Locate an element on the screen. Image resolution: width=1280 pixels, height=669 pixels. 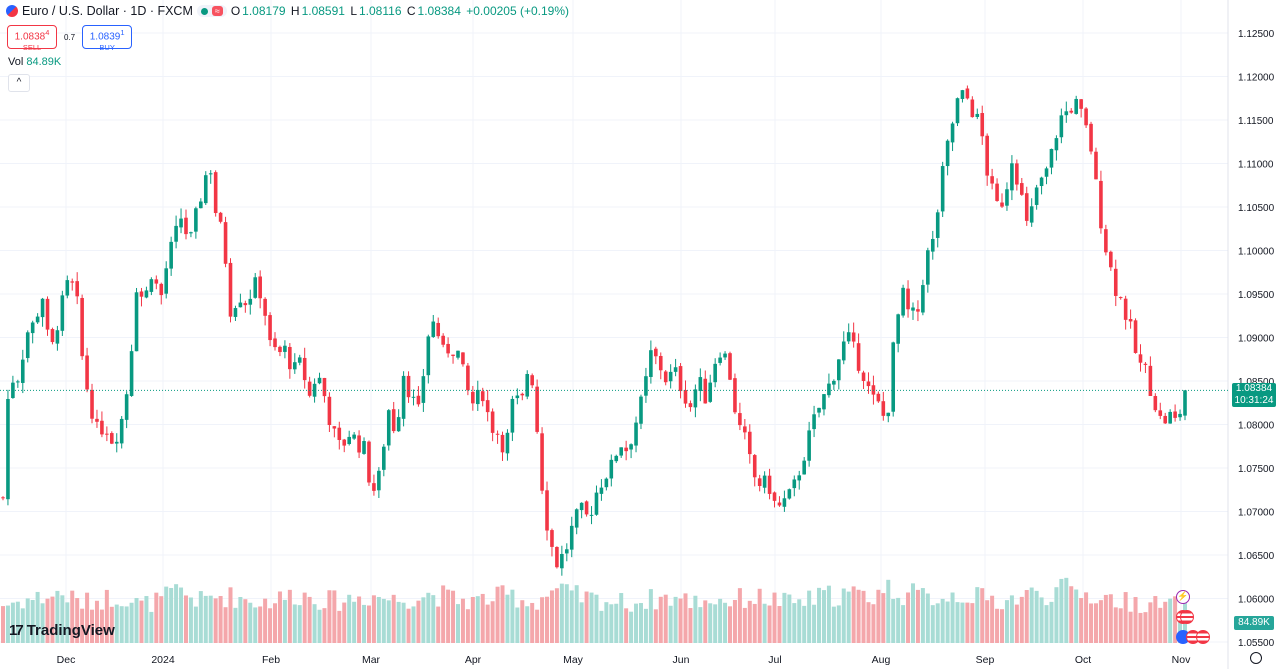
tradingview-logo: 17 TradingView is located at coordinates (62, 630).